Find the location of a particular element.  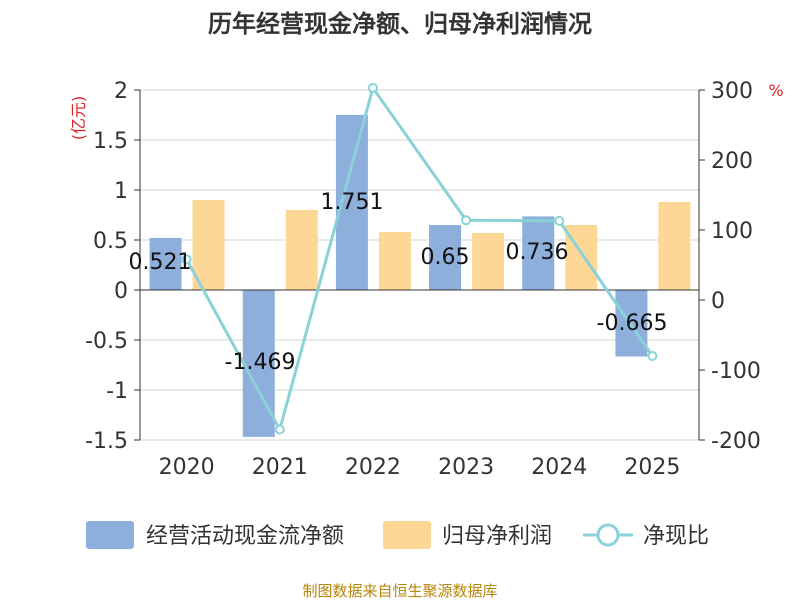

left-tick-label: 0.5 is located at coordinates (110, 241).